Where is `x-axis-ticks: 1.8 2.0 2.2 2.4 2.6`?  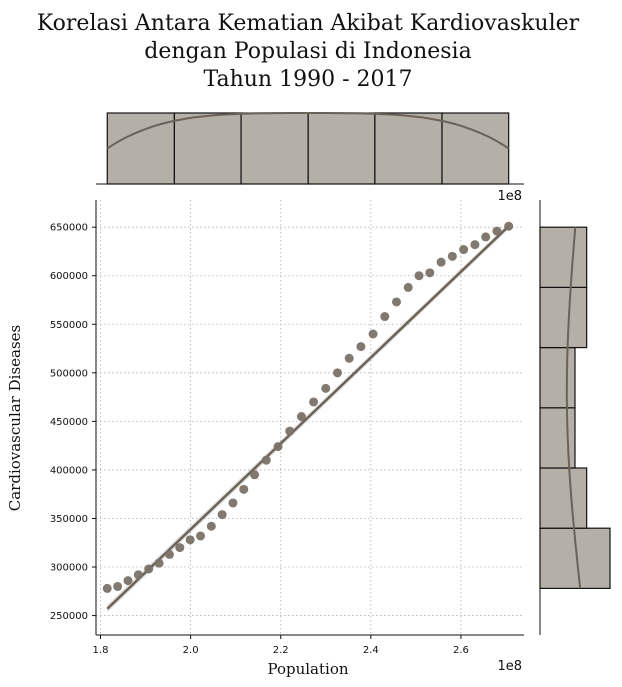 x-axis-ticks: 1.8 2.0 2.2 2.4 2.6 is located at coordinates (281, 645).